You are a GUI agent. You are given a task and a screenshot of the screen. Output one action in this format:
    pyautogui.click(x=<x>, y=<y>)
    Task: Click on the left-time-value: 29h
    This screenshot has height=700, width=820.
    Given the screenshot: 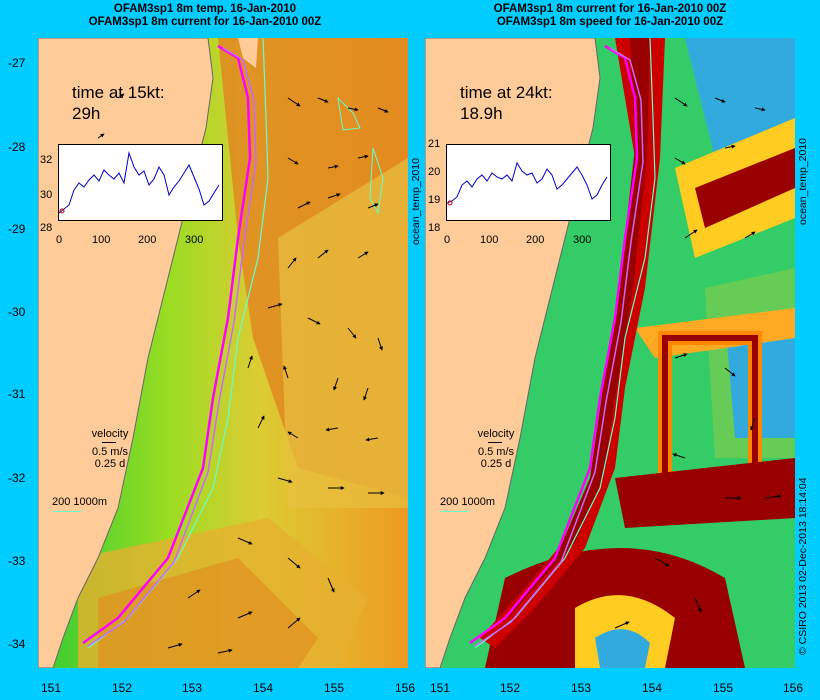 What is the action you would take?
    pyautogui.click(x=86, y=113)
    